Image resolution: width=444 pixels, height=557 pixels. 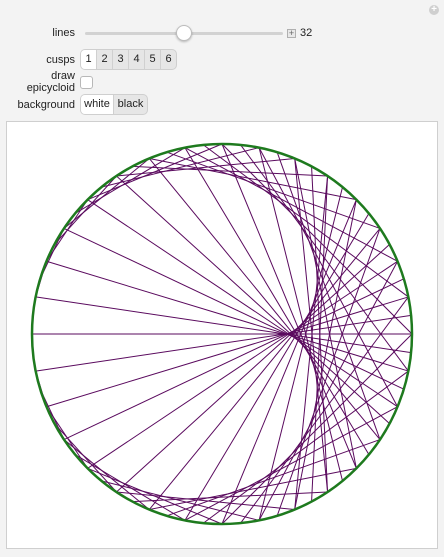 I want to click on cusps-control-row: cusps 1 2 3 4 5 6, so click(x=88, y=59).